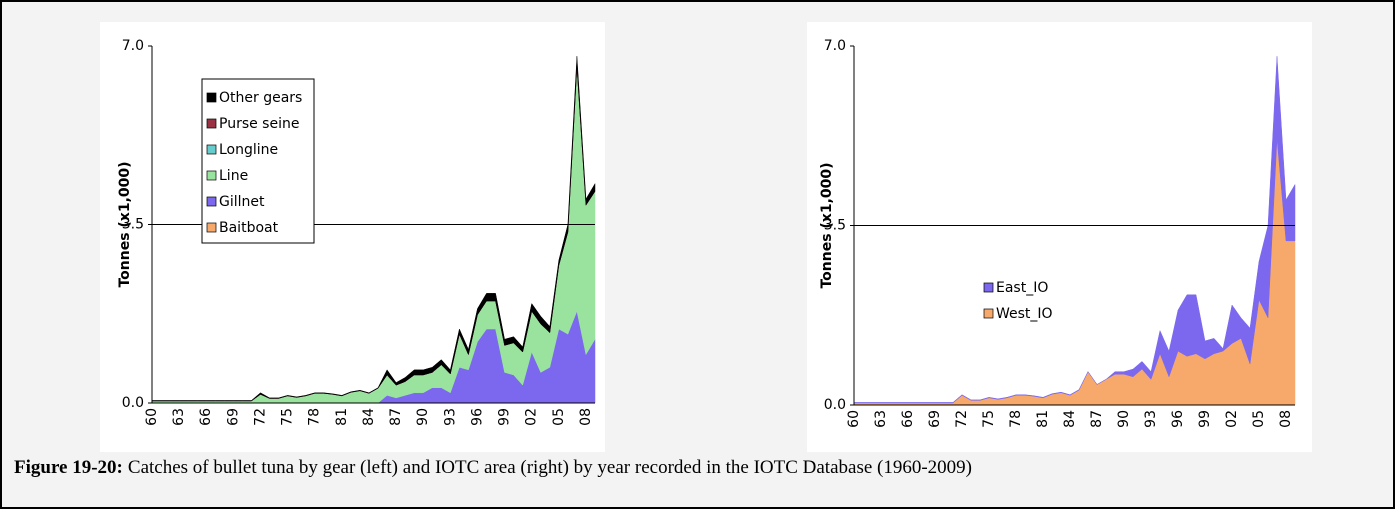 The height and width of the screenshot is (509, 1395). Describe the element at coordinates (248, 150) in the screenshot. I see `legend-label: Longline` at that location.